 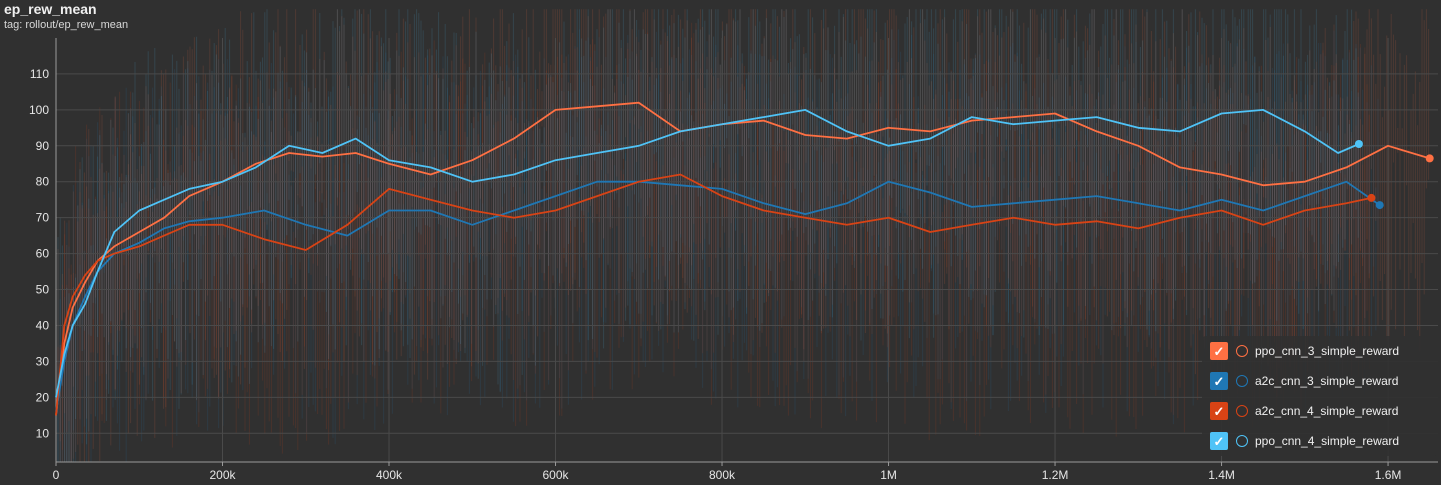 What do you see at coordinates (43, 325) in the screenshot?
I see `y-tick-label: 40` at bounding box center [43, 325].